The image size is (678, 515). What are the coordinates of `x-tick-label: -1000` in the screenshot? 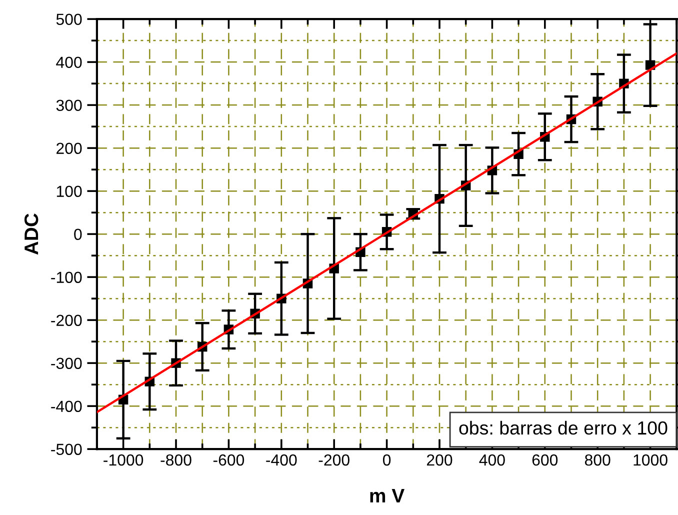 It's located at (124, 460).